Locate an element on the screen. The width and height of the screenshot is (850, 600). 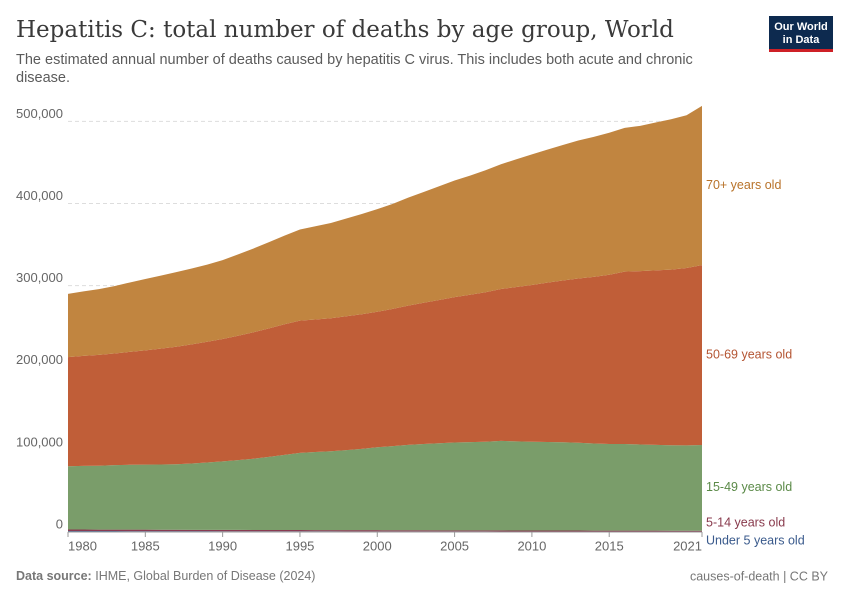
y-tick-label: 400,000 is located at coordinates (39, 195).